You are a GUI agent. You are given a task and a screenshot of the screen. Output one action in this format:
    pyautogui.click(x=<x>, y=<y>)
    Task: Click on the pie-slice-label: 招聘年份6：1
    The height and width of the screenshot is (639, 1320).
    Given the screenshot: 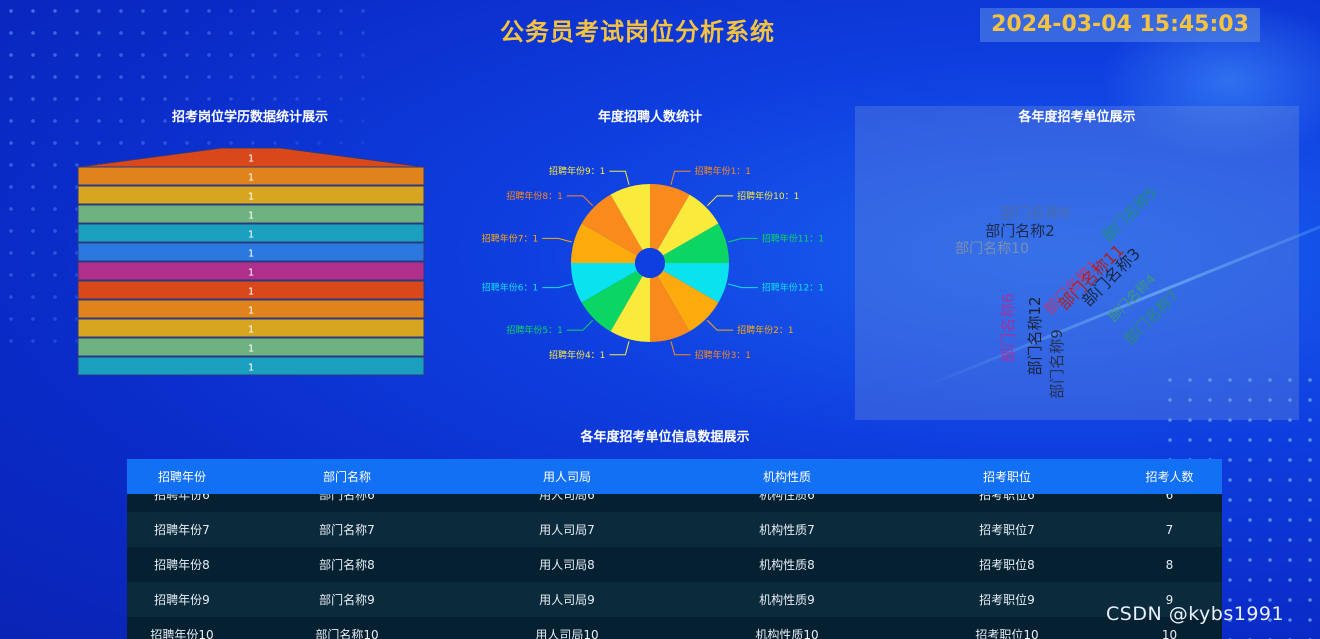 What is the action you would take?
    pyautogui.click(x=510, y=288)
    